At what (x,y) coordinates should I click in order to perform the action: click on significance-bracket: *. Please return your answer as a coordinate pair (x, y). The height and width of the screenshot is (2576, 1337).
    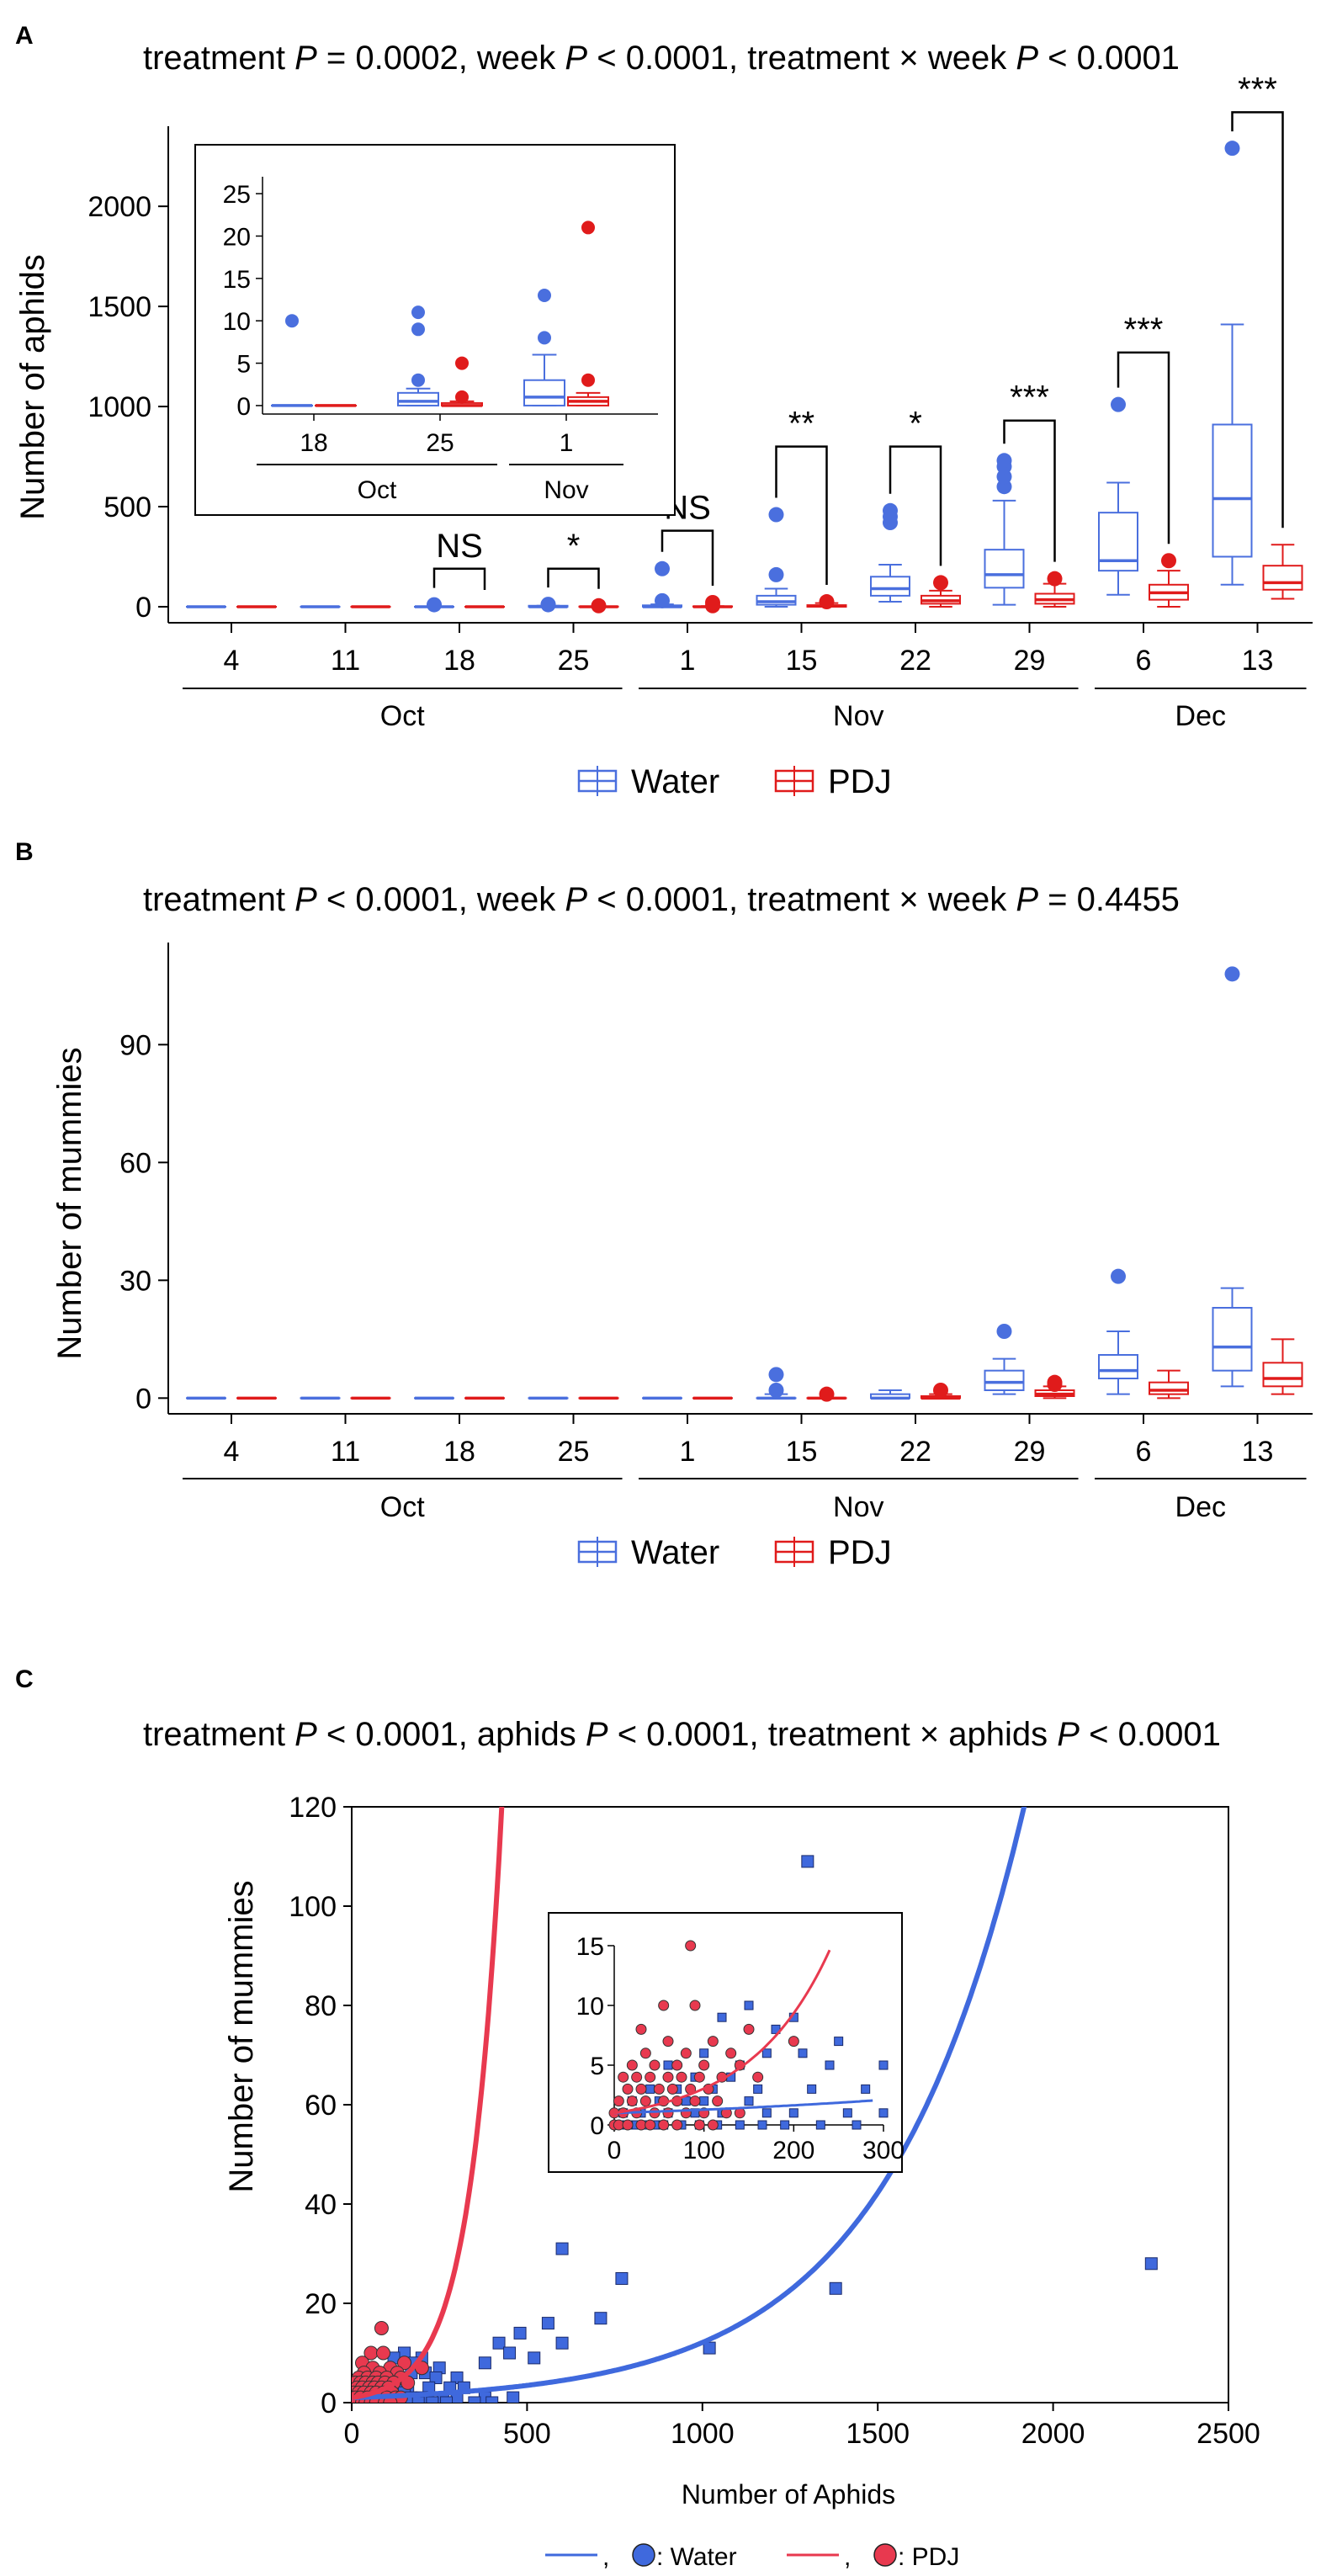
    Looking at the image, I should click on (915, 486).